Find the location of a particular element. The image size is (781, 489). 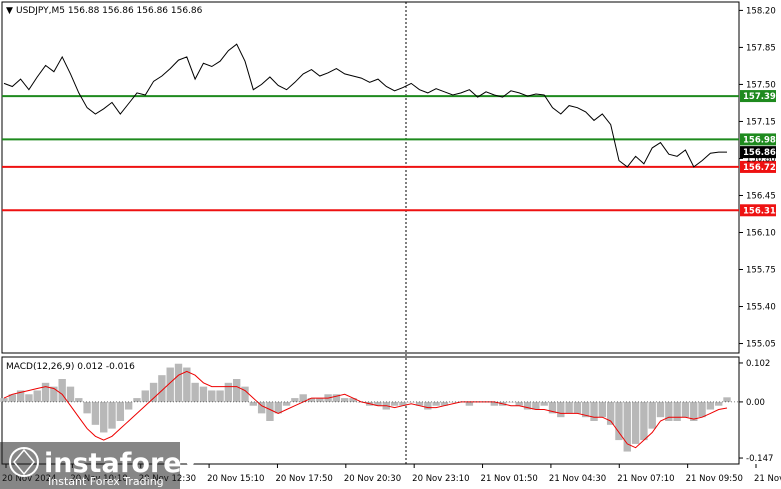

instaforex-logo-icon is located at coordinates (24, 462).